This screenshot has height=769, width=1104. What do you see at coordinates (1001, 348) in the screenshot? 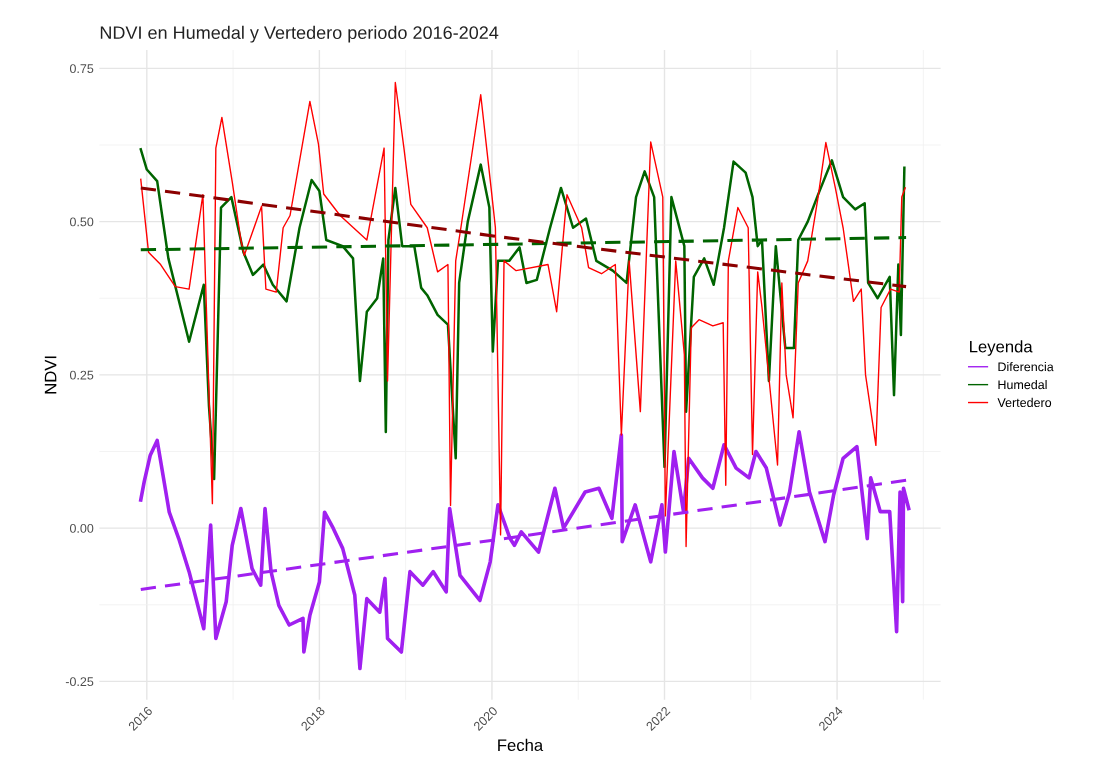
I see `legend-title: Leyenda` at bounding box center [1001, 348].